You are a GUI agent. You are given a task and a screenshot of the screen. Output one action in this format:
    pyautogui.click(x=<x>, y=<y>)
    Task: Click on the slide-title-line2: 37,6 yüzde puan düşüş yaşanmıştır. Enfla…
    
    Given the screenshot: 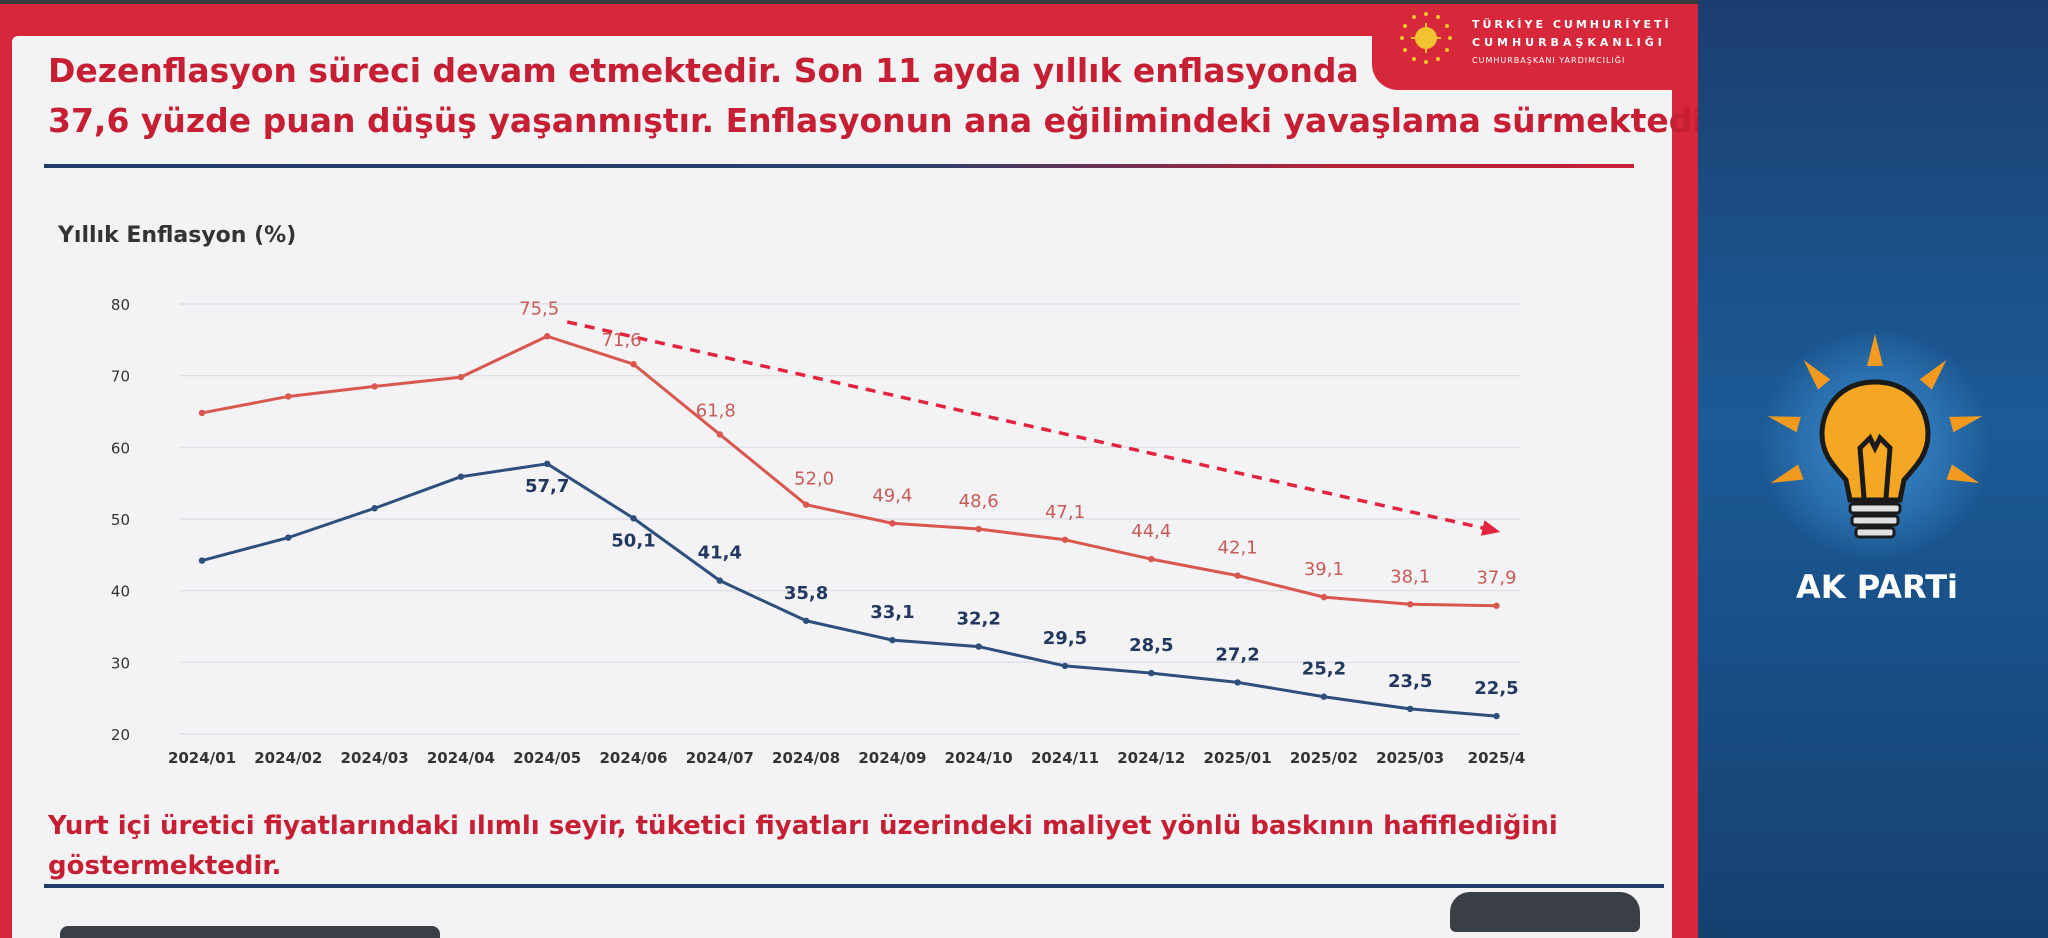 What is the action you would take?
    pyautogui.click(x=888, y=120)
    